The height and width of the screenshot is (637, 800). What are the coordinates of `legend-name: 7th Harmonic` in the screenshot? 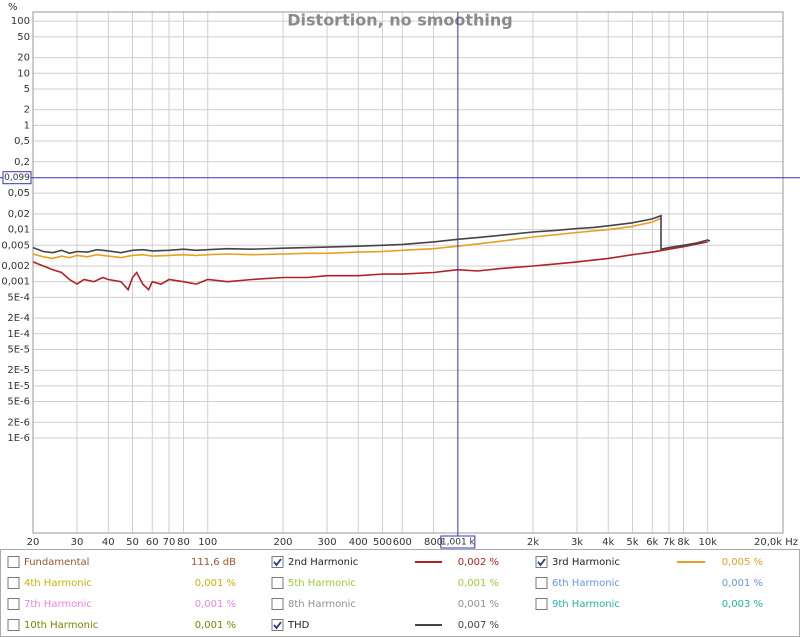 It's located at (58, 604).